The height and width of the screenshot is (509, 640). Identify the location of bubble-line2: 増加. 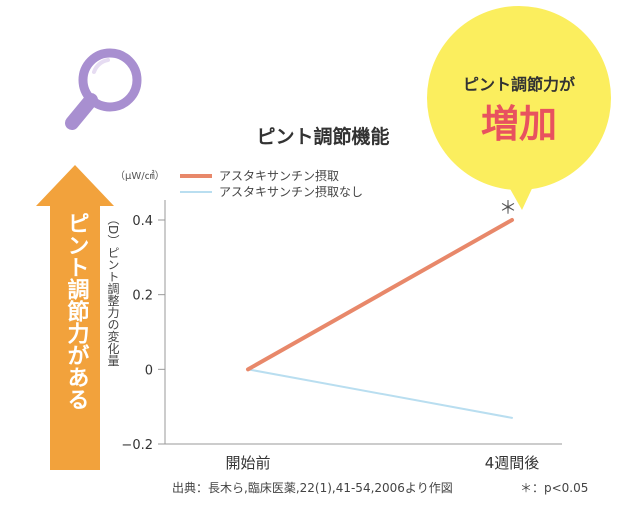
(519, 124).